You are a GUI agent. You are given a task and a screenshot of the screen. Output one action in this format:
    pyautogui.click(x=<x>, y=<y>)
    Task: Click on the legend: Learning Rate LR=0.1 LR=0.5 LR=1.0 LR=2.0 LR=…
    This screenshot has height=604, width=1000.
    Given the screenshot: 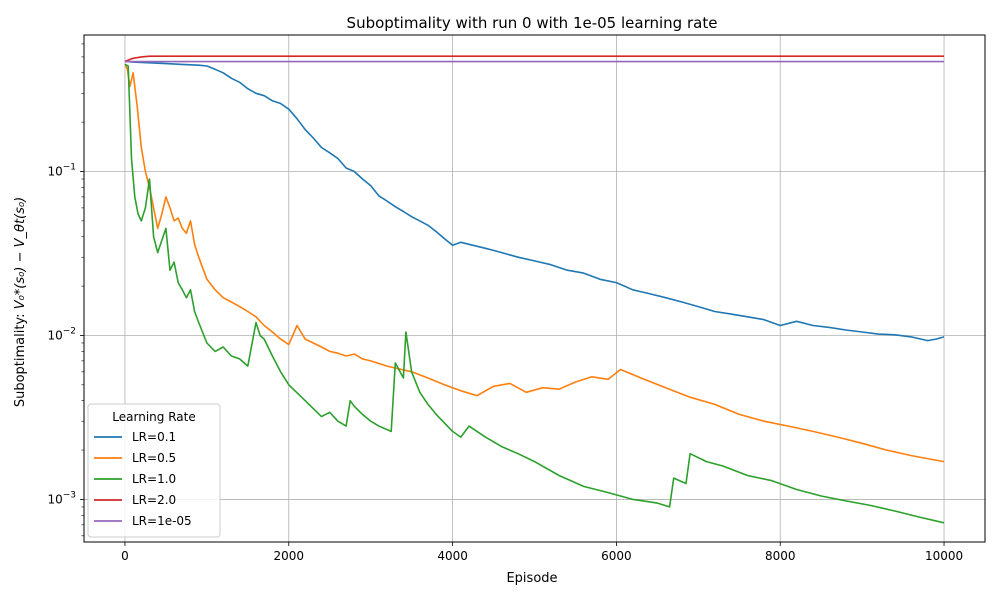 What is the action you would take?
    pyautogui.click(x=154, y=470)
    